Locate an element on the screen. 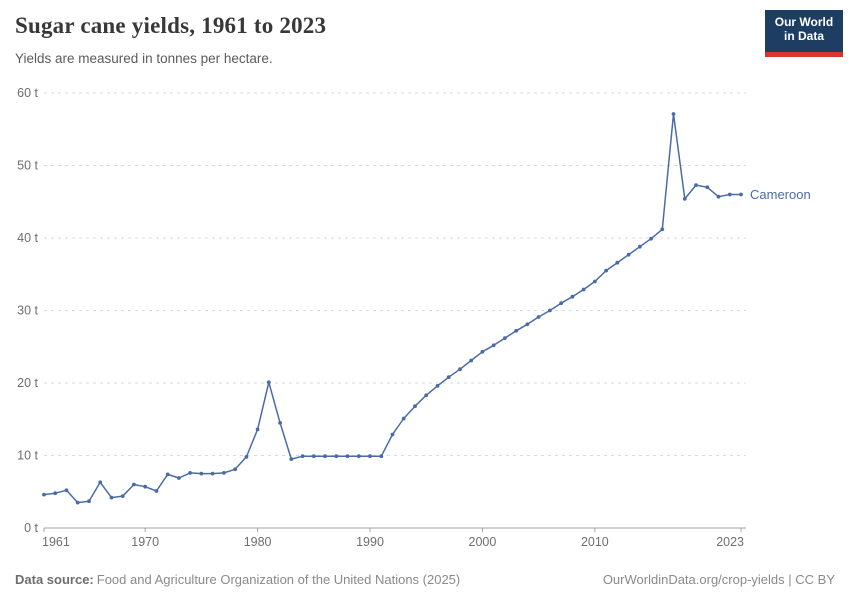 The height and width of the screenshot is (600, 850). y-tick-label: 10 t is located at coordinates (27, 456).